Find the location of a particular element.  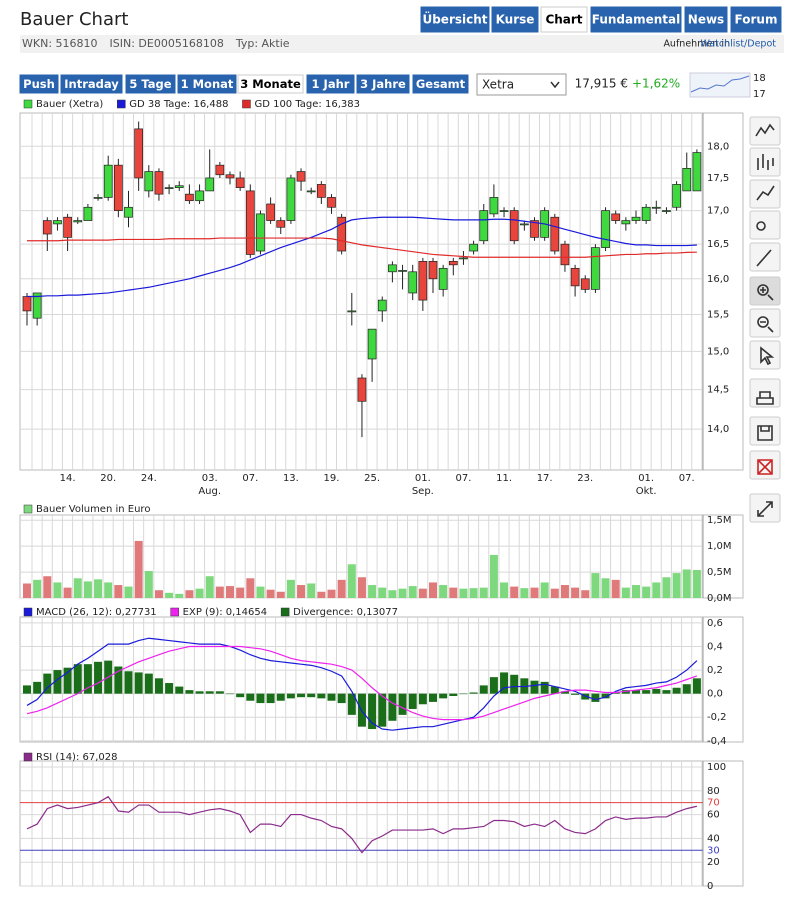

exchange-select is located at coordinates (521, 84).